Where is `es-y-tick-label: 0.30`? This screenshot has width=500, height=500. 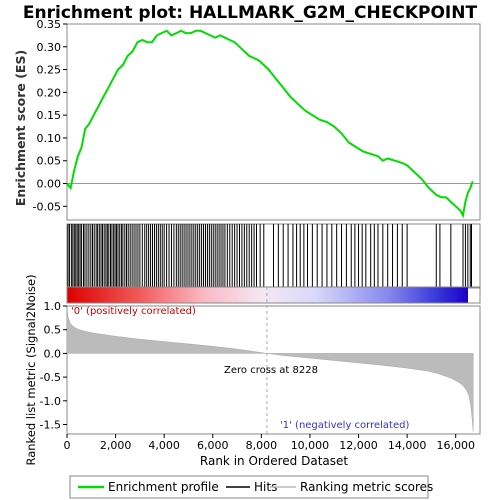 es-y-tick-label: 0.30 is located at coordinates (49, 47).